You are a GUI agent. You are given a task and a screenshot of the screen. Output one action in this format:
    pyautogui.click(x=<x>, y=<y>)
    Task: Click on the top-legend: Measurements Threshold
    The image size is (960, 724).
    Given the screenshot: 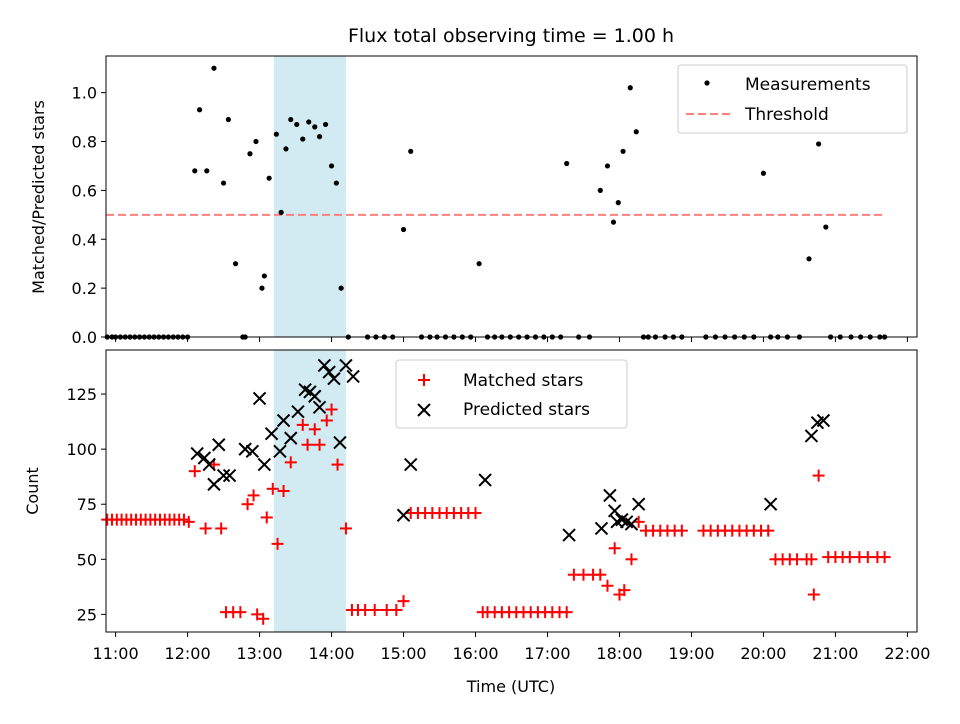 What is the action you would take?
    pyautogui.click(x=792, y=99)
    